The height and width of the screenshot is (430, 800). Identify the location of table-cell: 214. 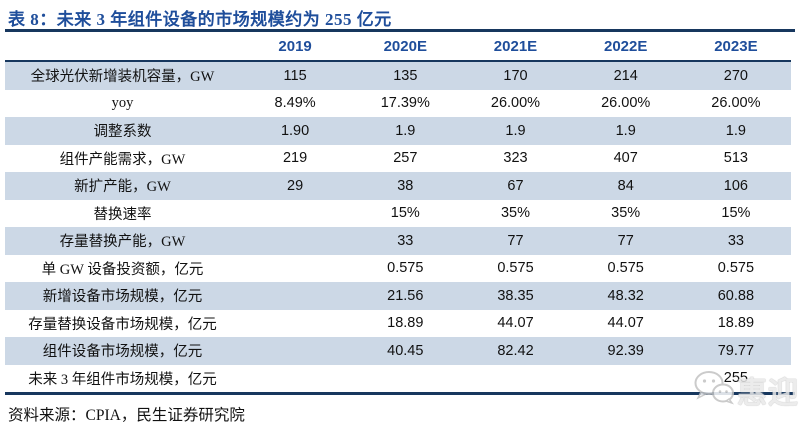
(625, 75).